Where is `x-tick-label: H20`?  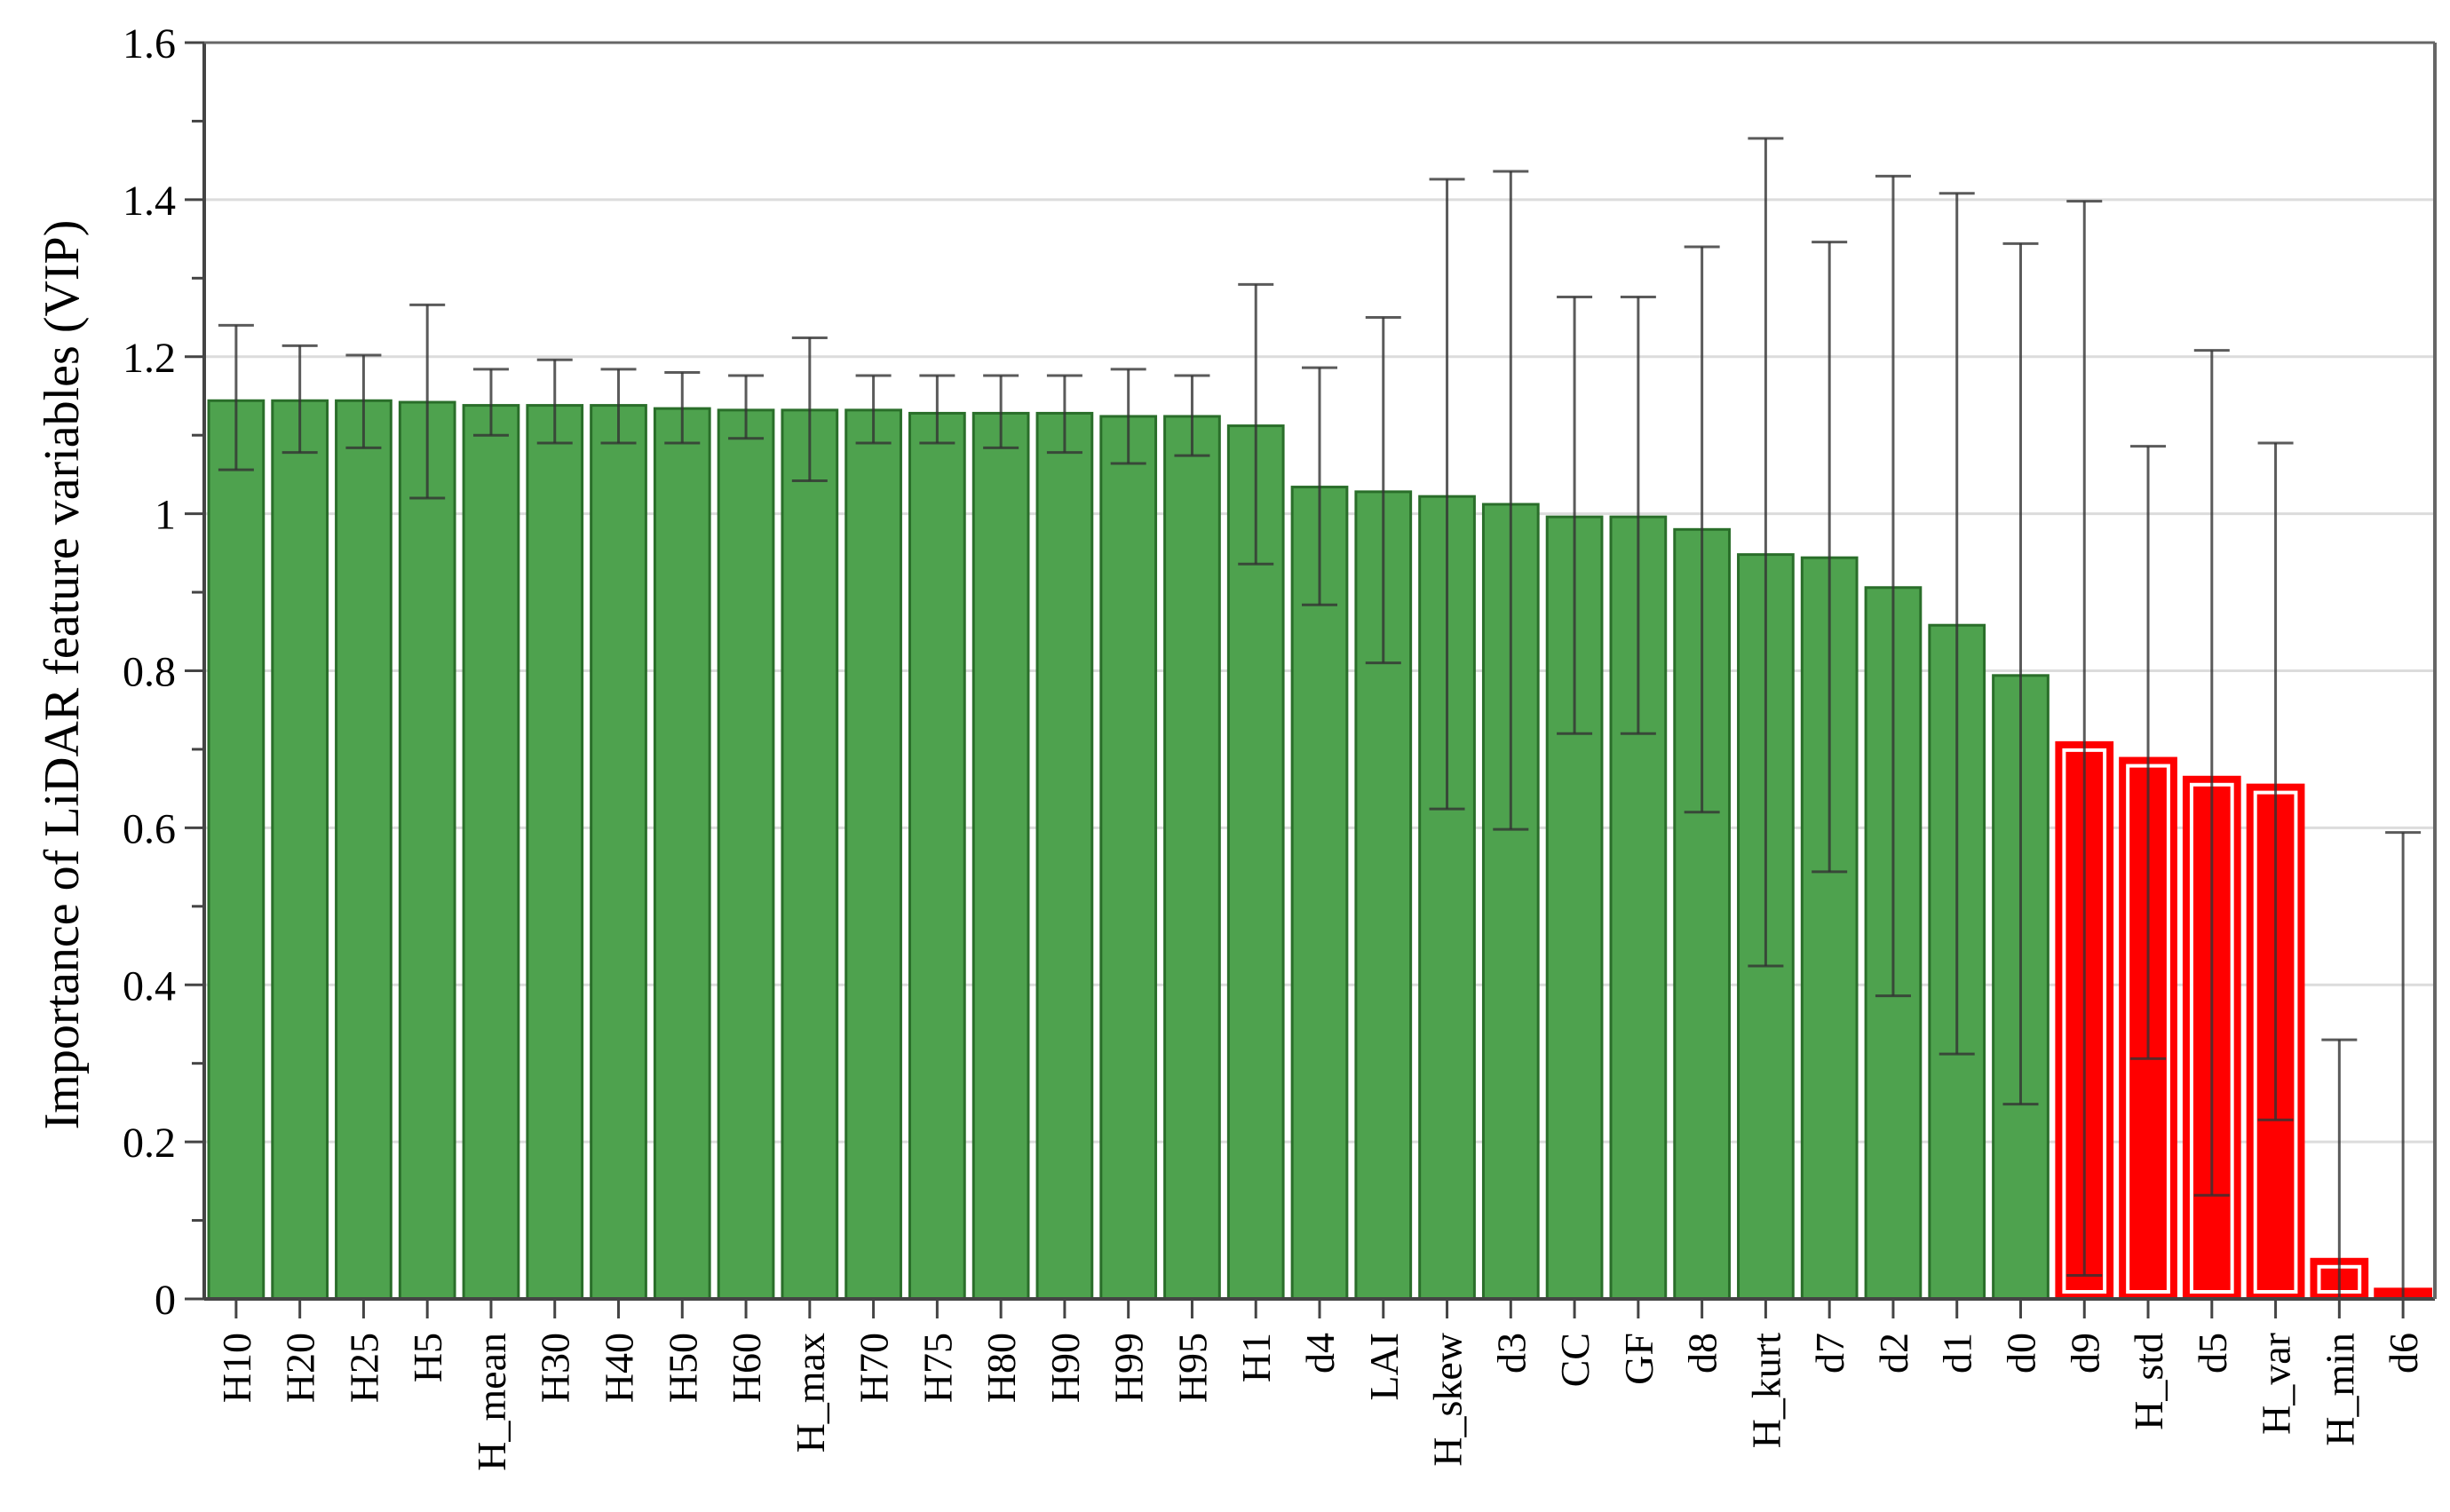 x-tick-label: H20 is located at coordinates (300, 1368).